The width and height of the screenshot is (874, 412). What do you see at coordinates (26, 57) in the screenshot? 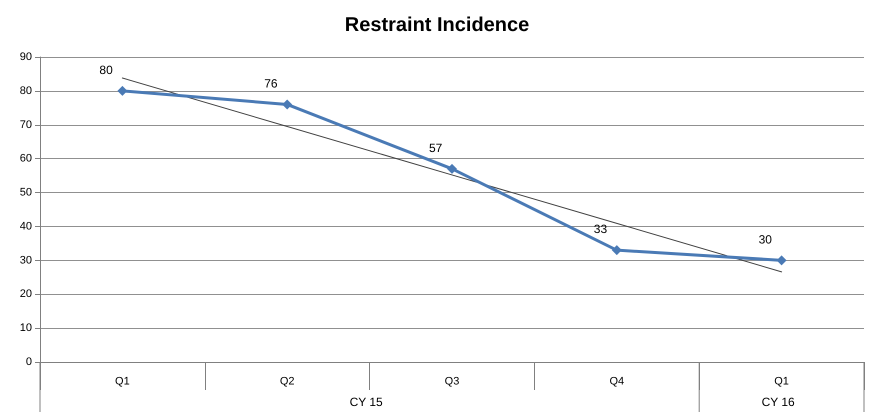
I see `y-tick-label: 90` at bounding box center [26, 57].